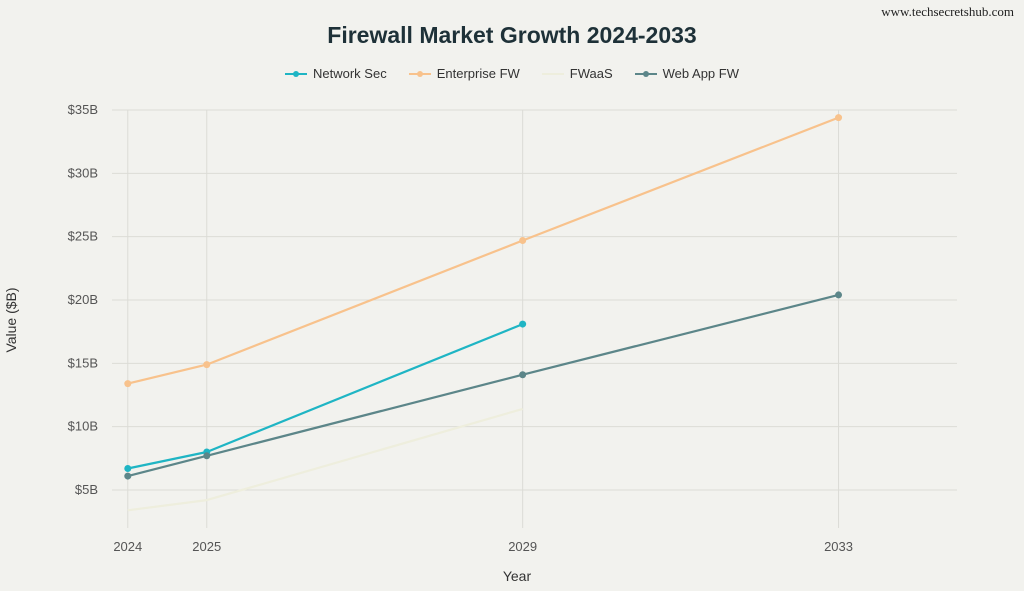  What do you see at coordinates (522, 546) in the screenshot?
I see `x-tick-label: 2029` at bounding box center [522, 546].